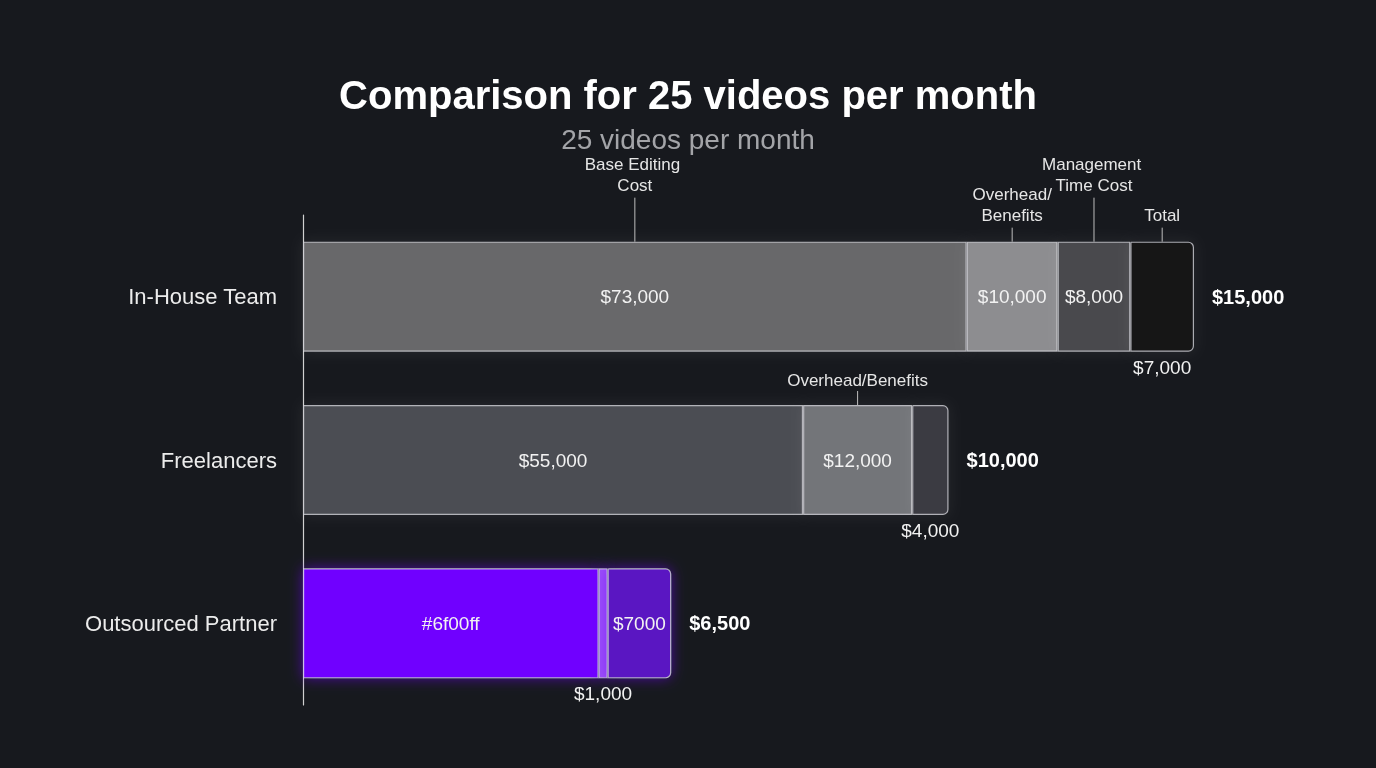  I want to click on data-label: $7,000, so click(1162, 367).